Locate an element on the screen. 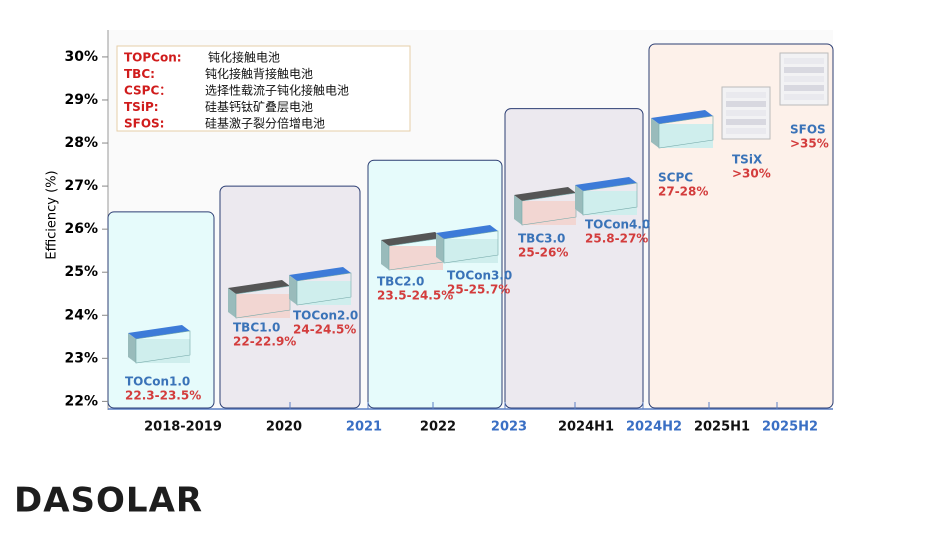 The height and width of the screenshot is (535, 929). y-tick-label: 23% is located at coordinates (81, 358).